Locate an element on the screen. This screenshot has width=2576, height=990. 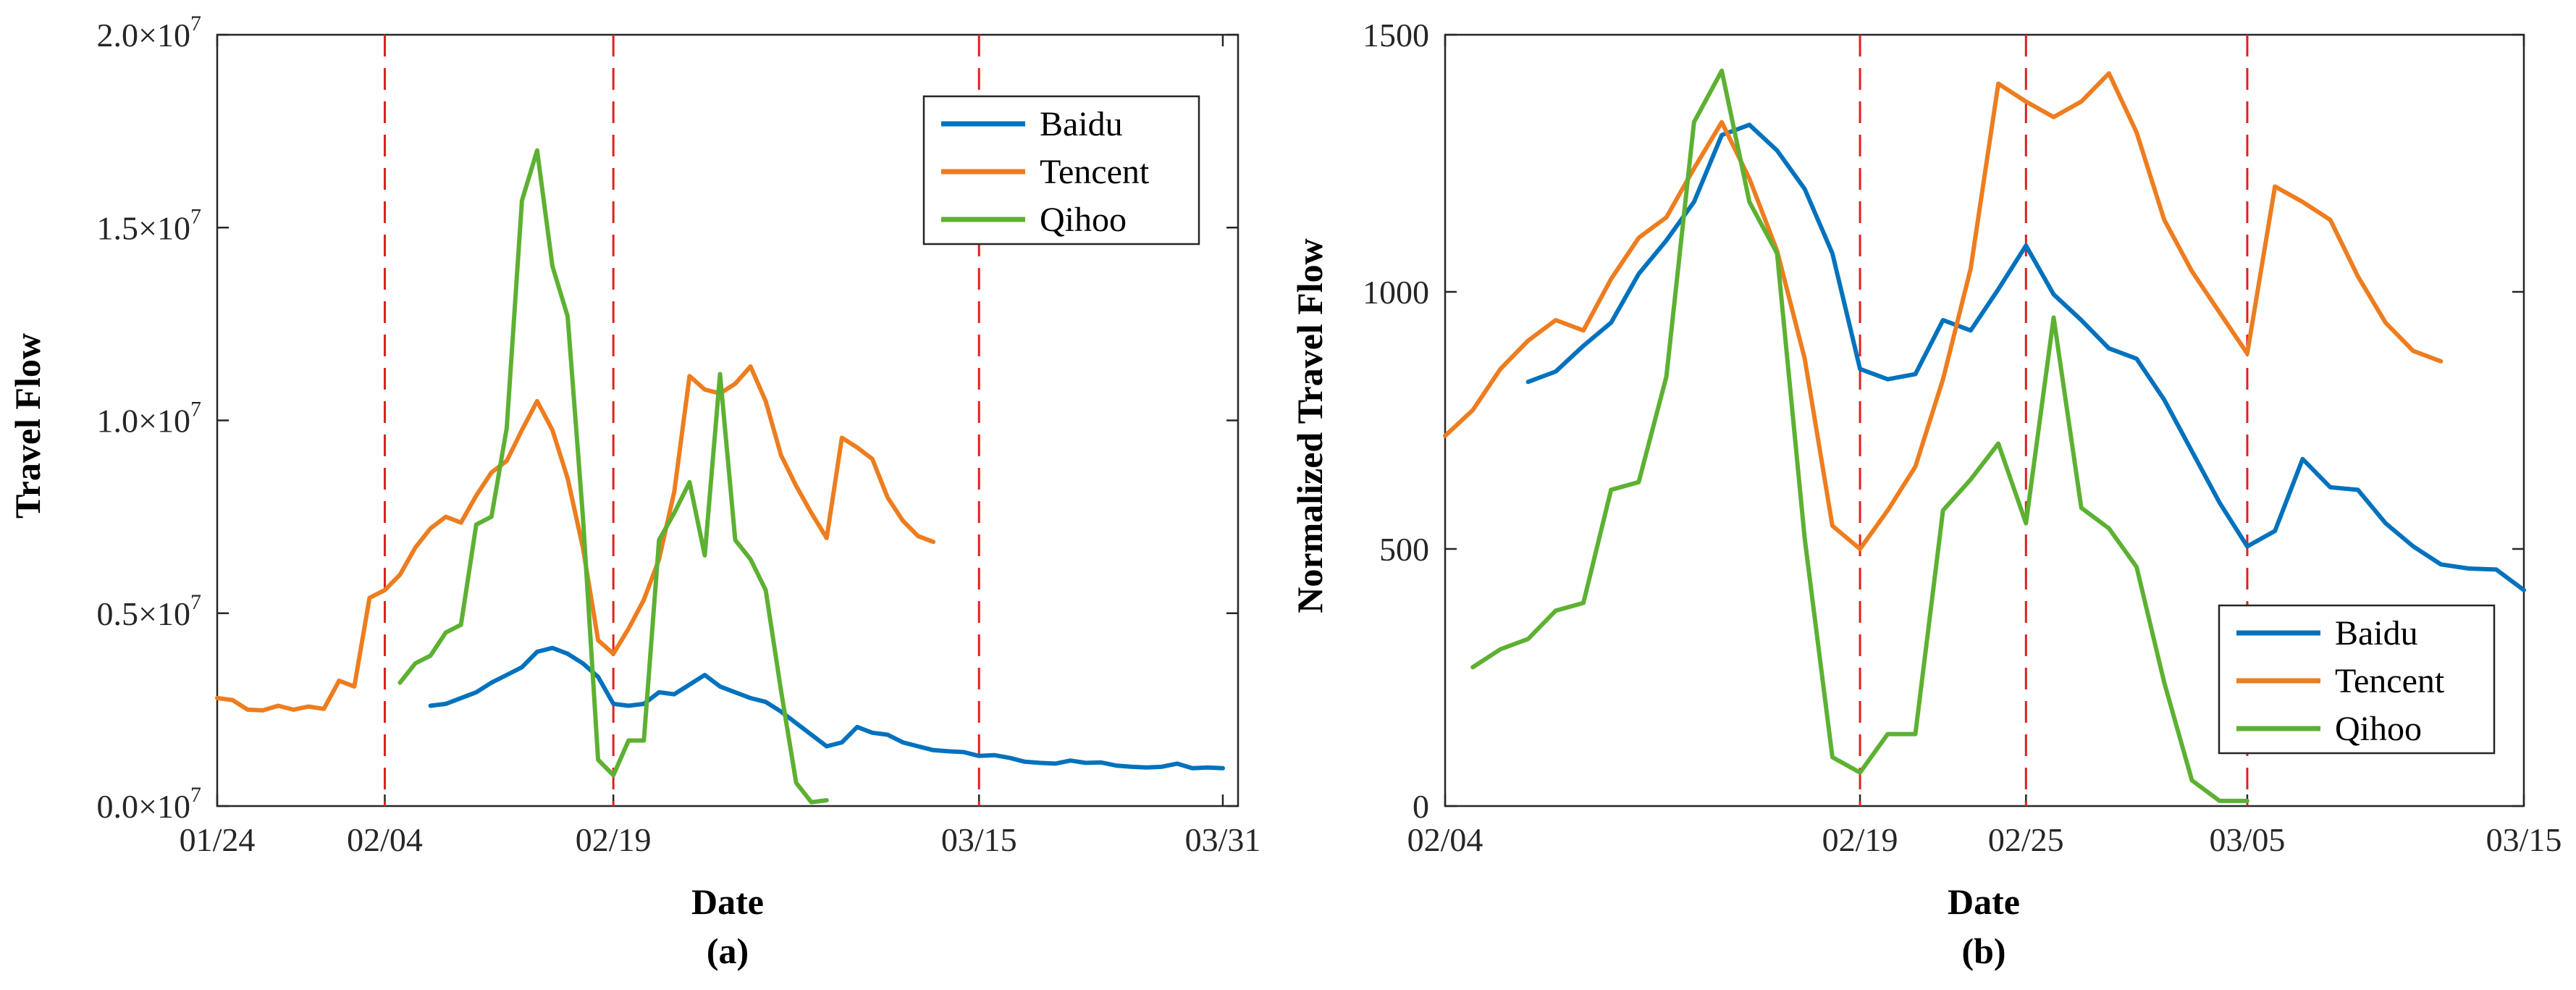
x-tick-label-a: 01/24 is located at coordinates (218, 839).